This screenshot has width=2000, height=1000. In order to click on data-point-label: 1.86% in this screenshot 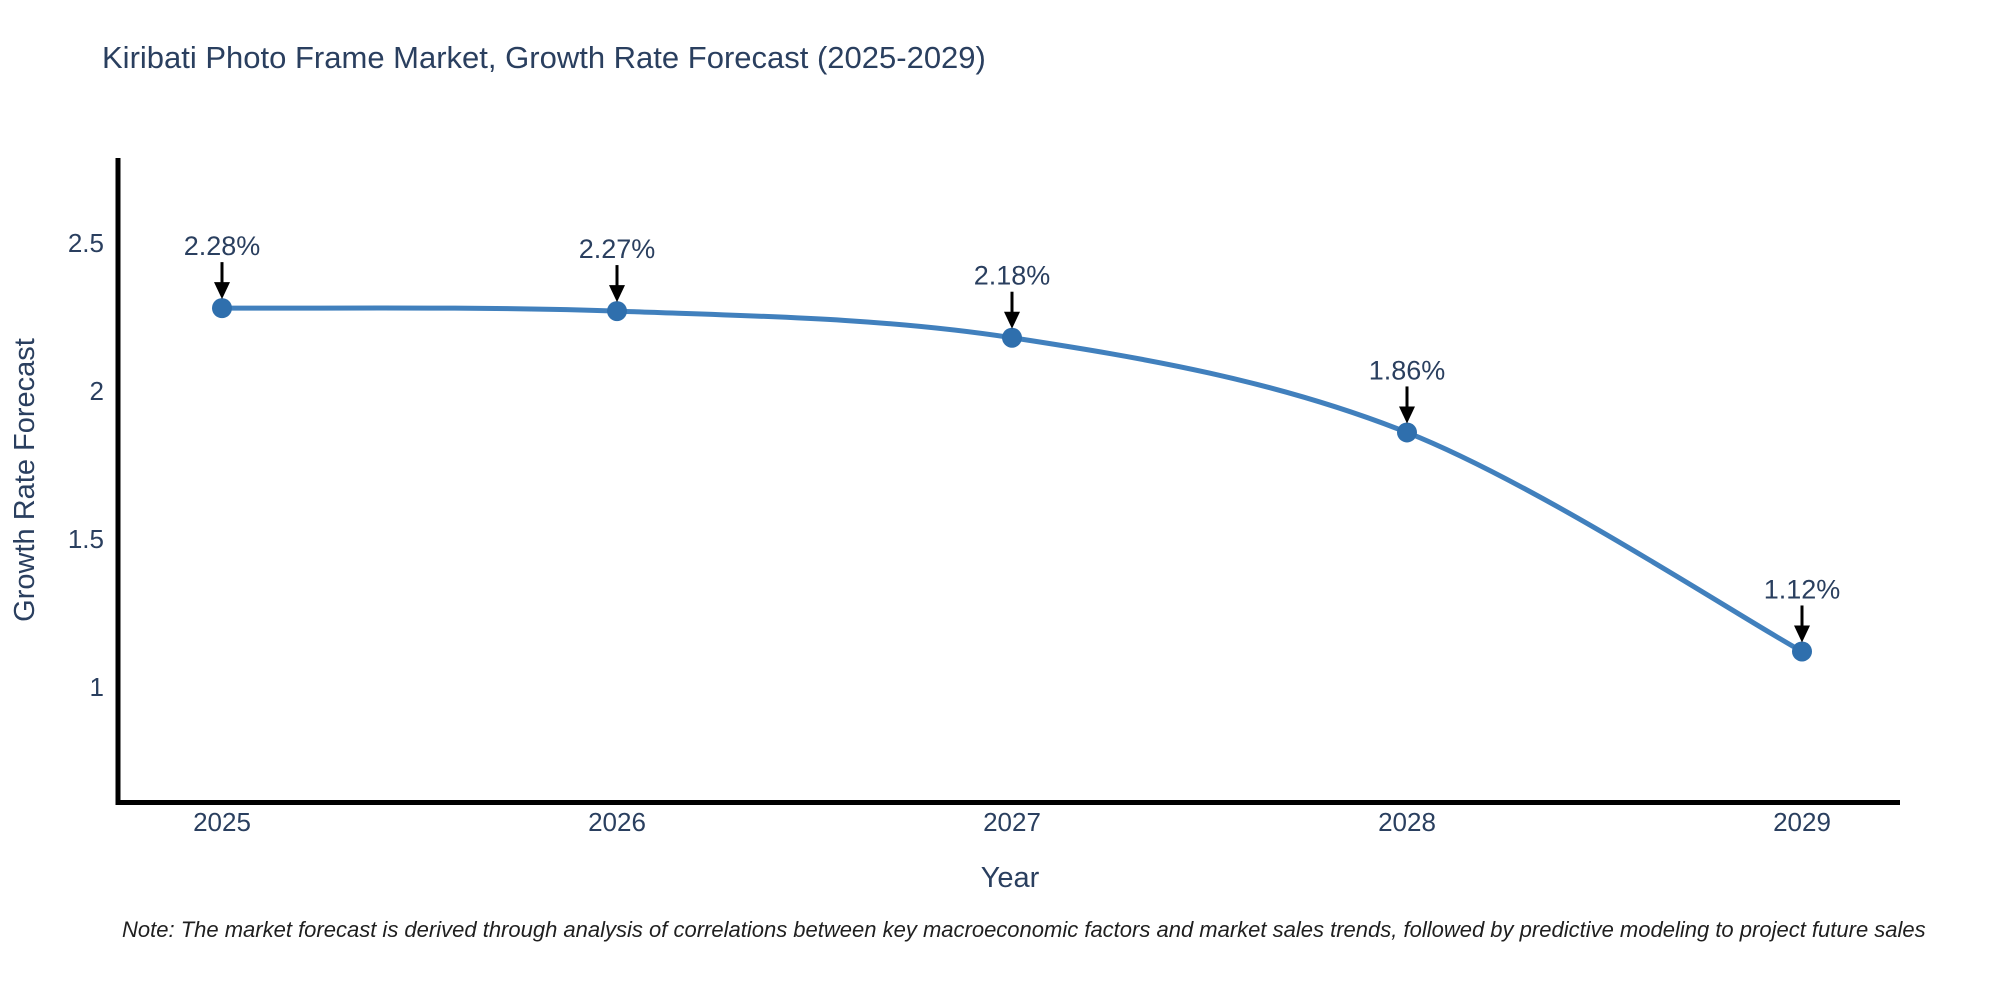, I will do `click(1407, 370)`.